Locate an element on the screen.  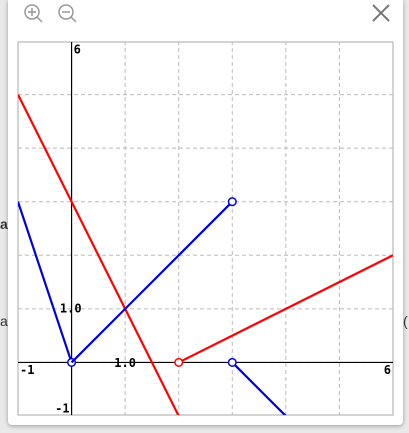
x-tick-label: -1 is located at coordinates (27, 370).